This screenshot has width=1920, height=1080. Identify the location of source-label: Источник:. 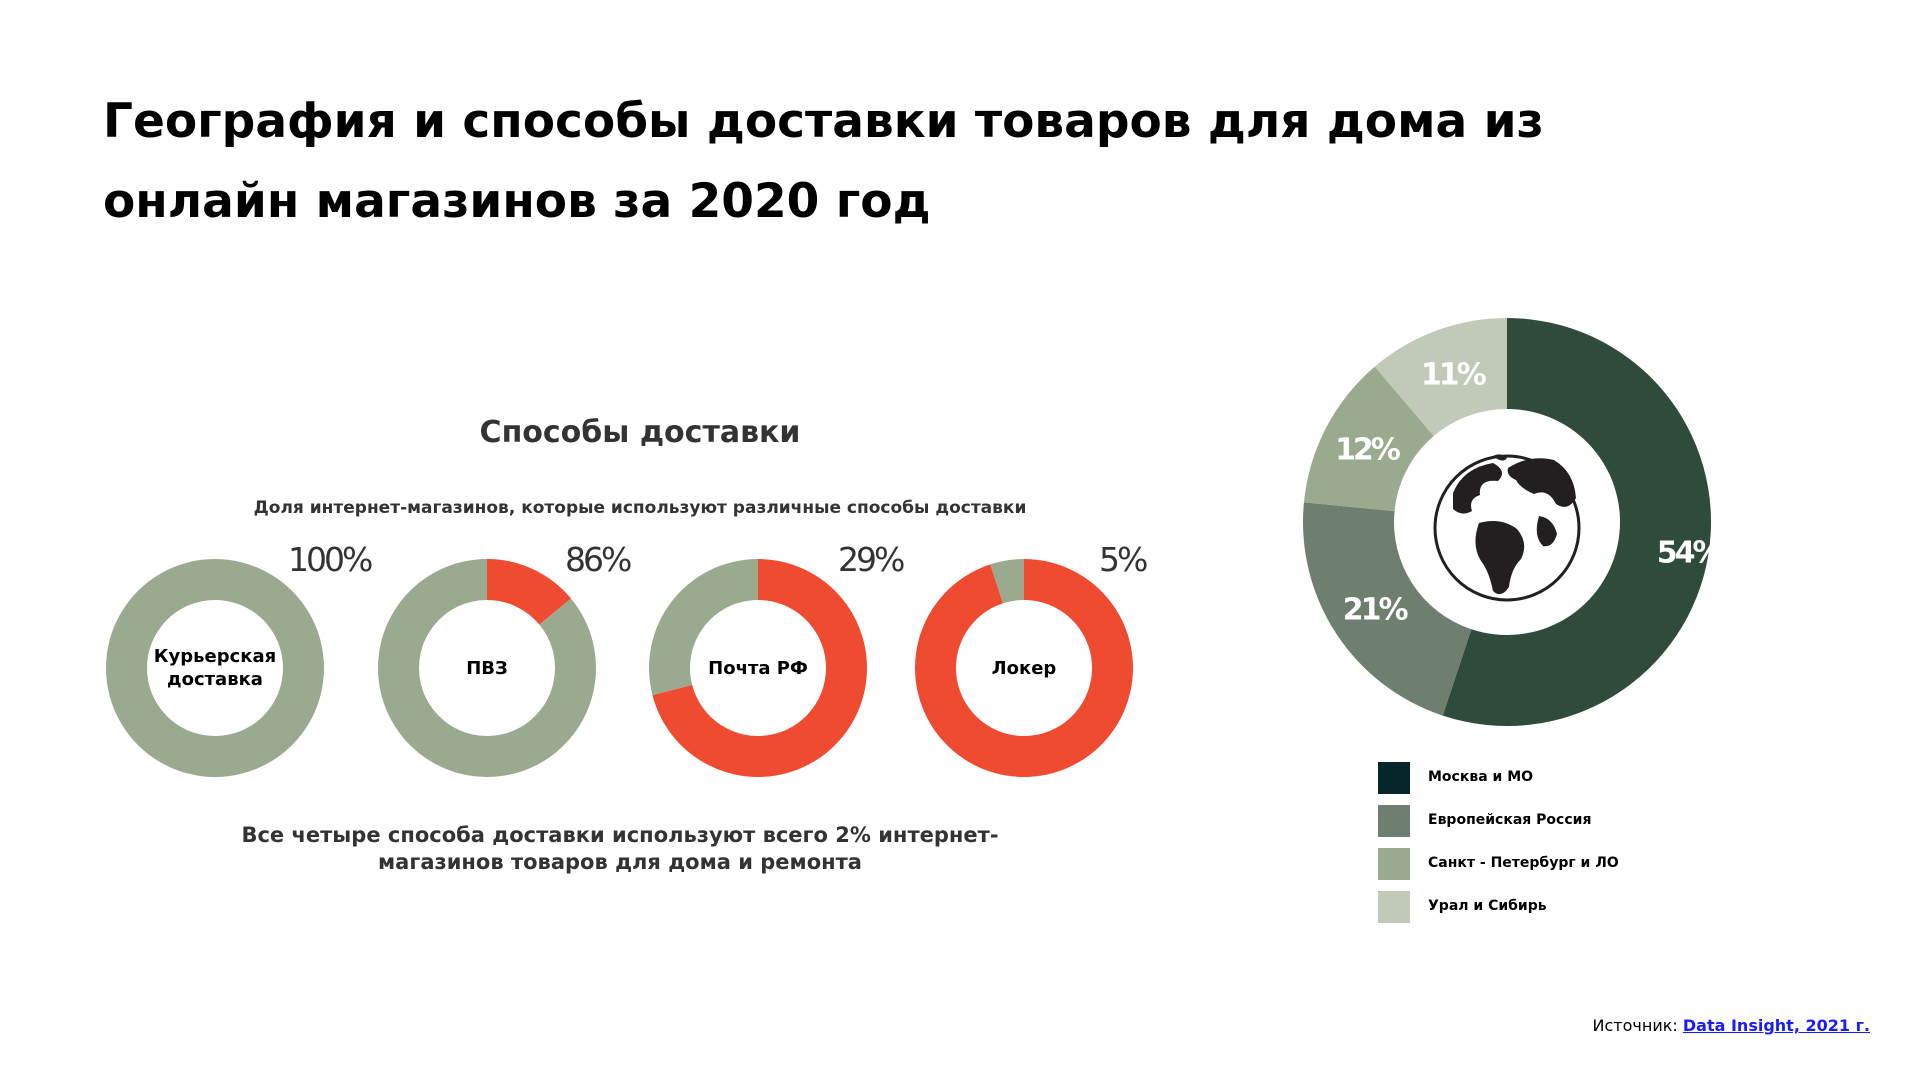
(1635, 1025).